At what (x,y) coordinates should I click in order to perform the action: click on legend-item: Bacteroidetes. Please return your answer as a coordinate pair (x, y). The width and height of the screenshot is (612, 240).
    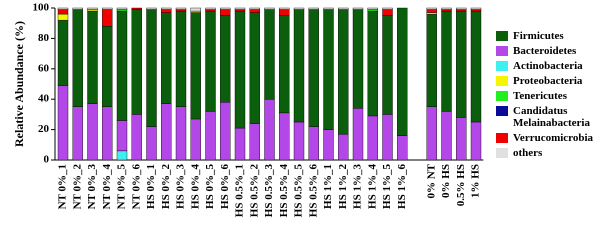
    Looking at the image, I should click on (553, 51).